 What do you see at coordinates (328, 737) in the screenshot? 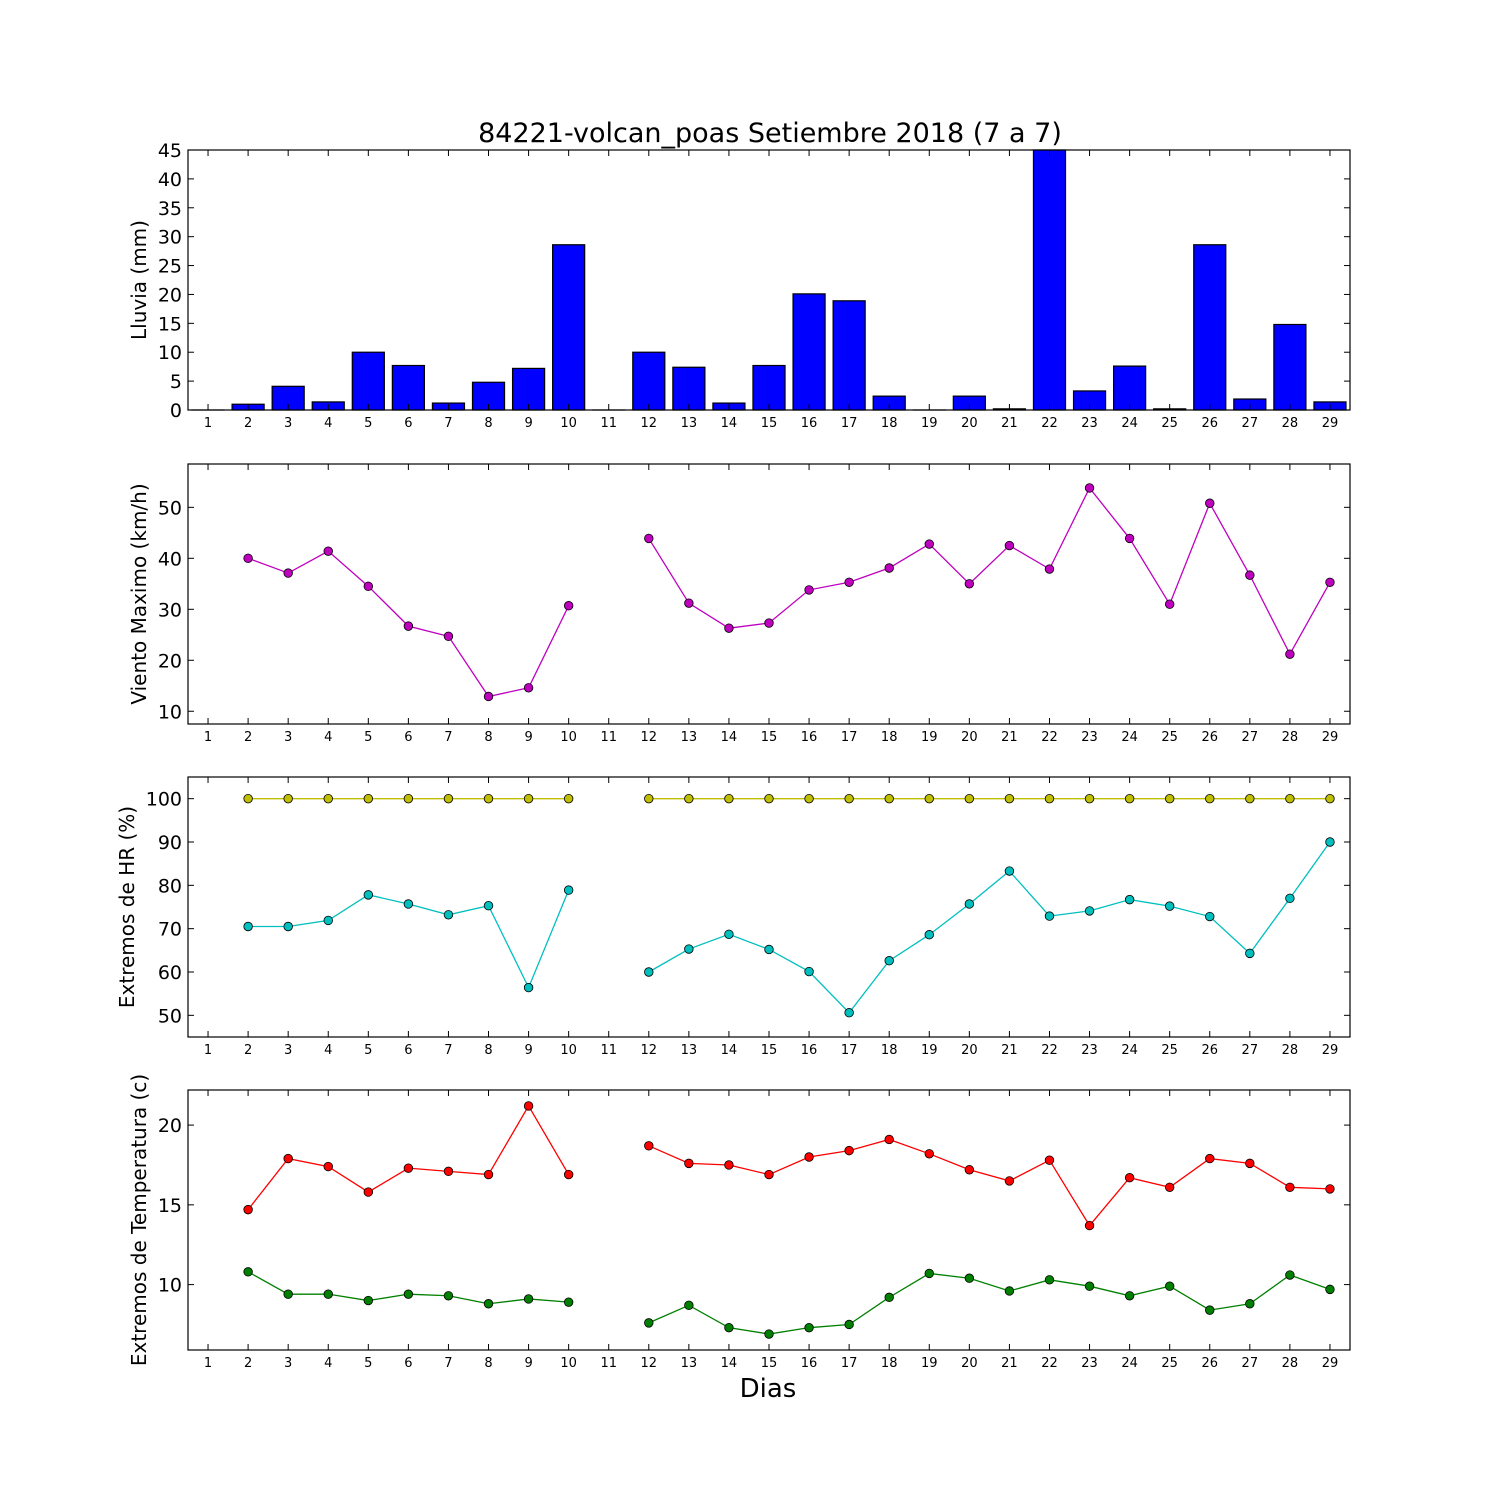
I see `wind-xtick-label: 4` at bounding box center [328, 737].